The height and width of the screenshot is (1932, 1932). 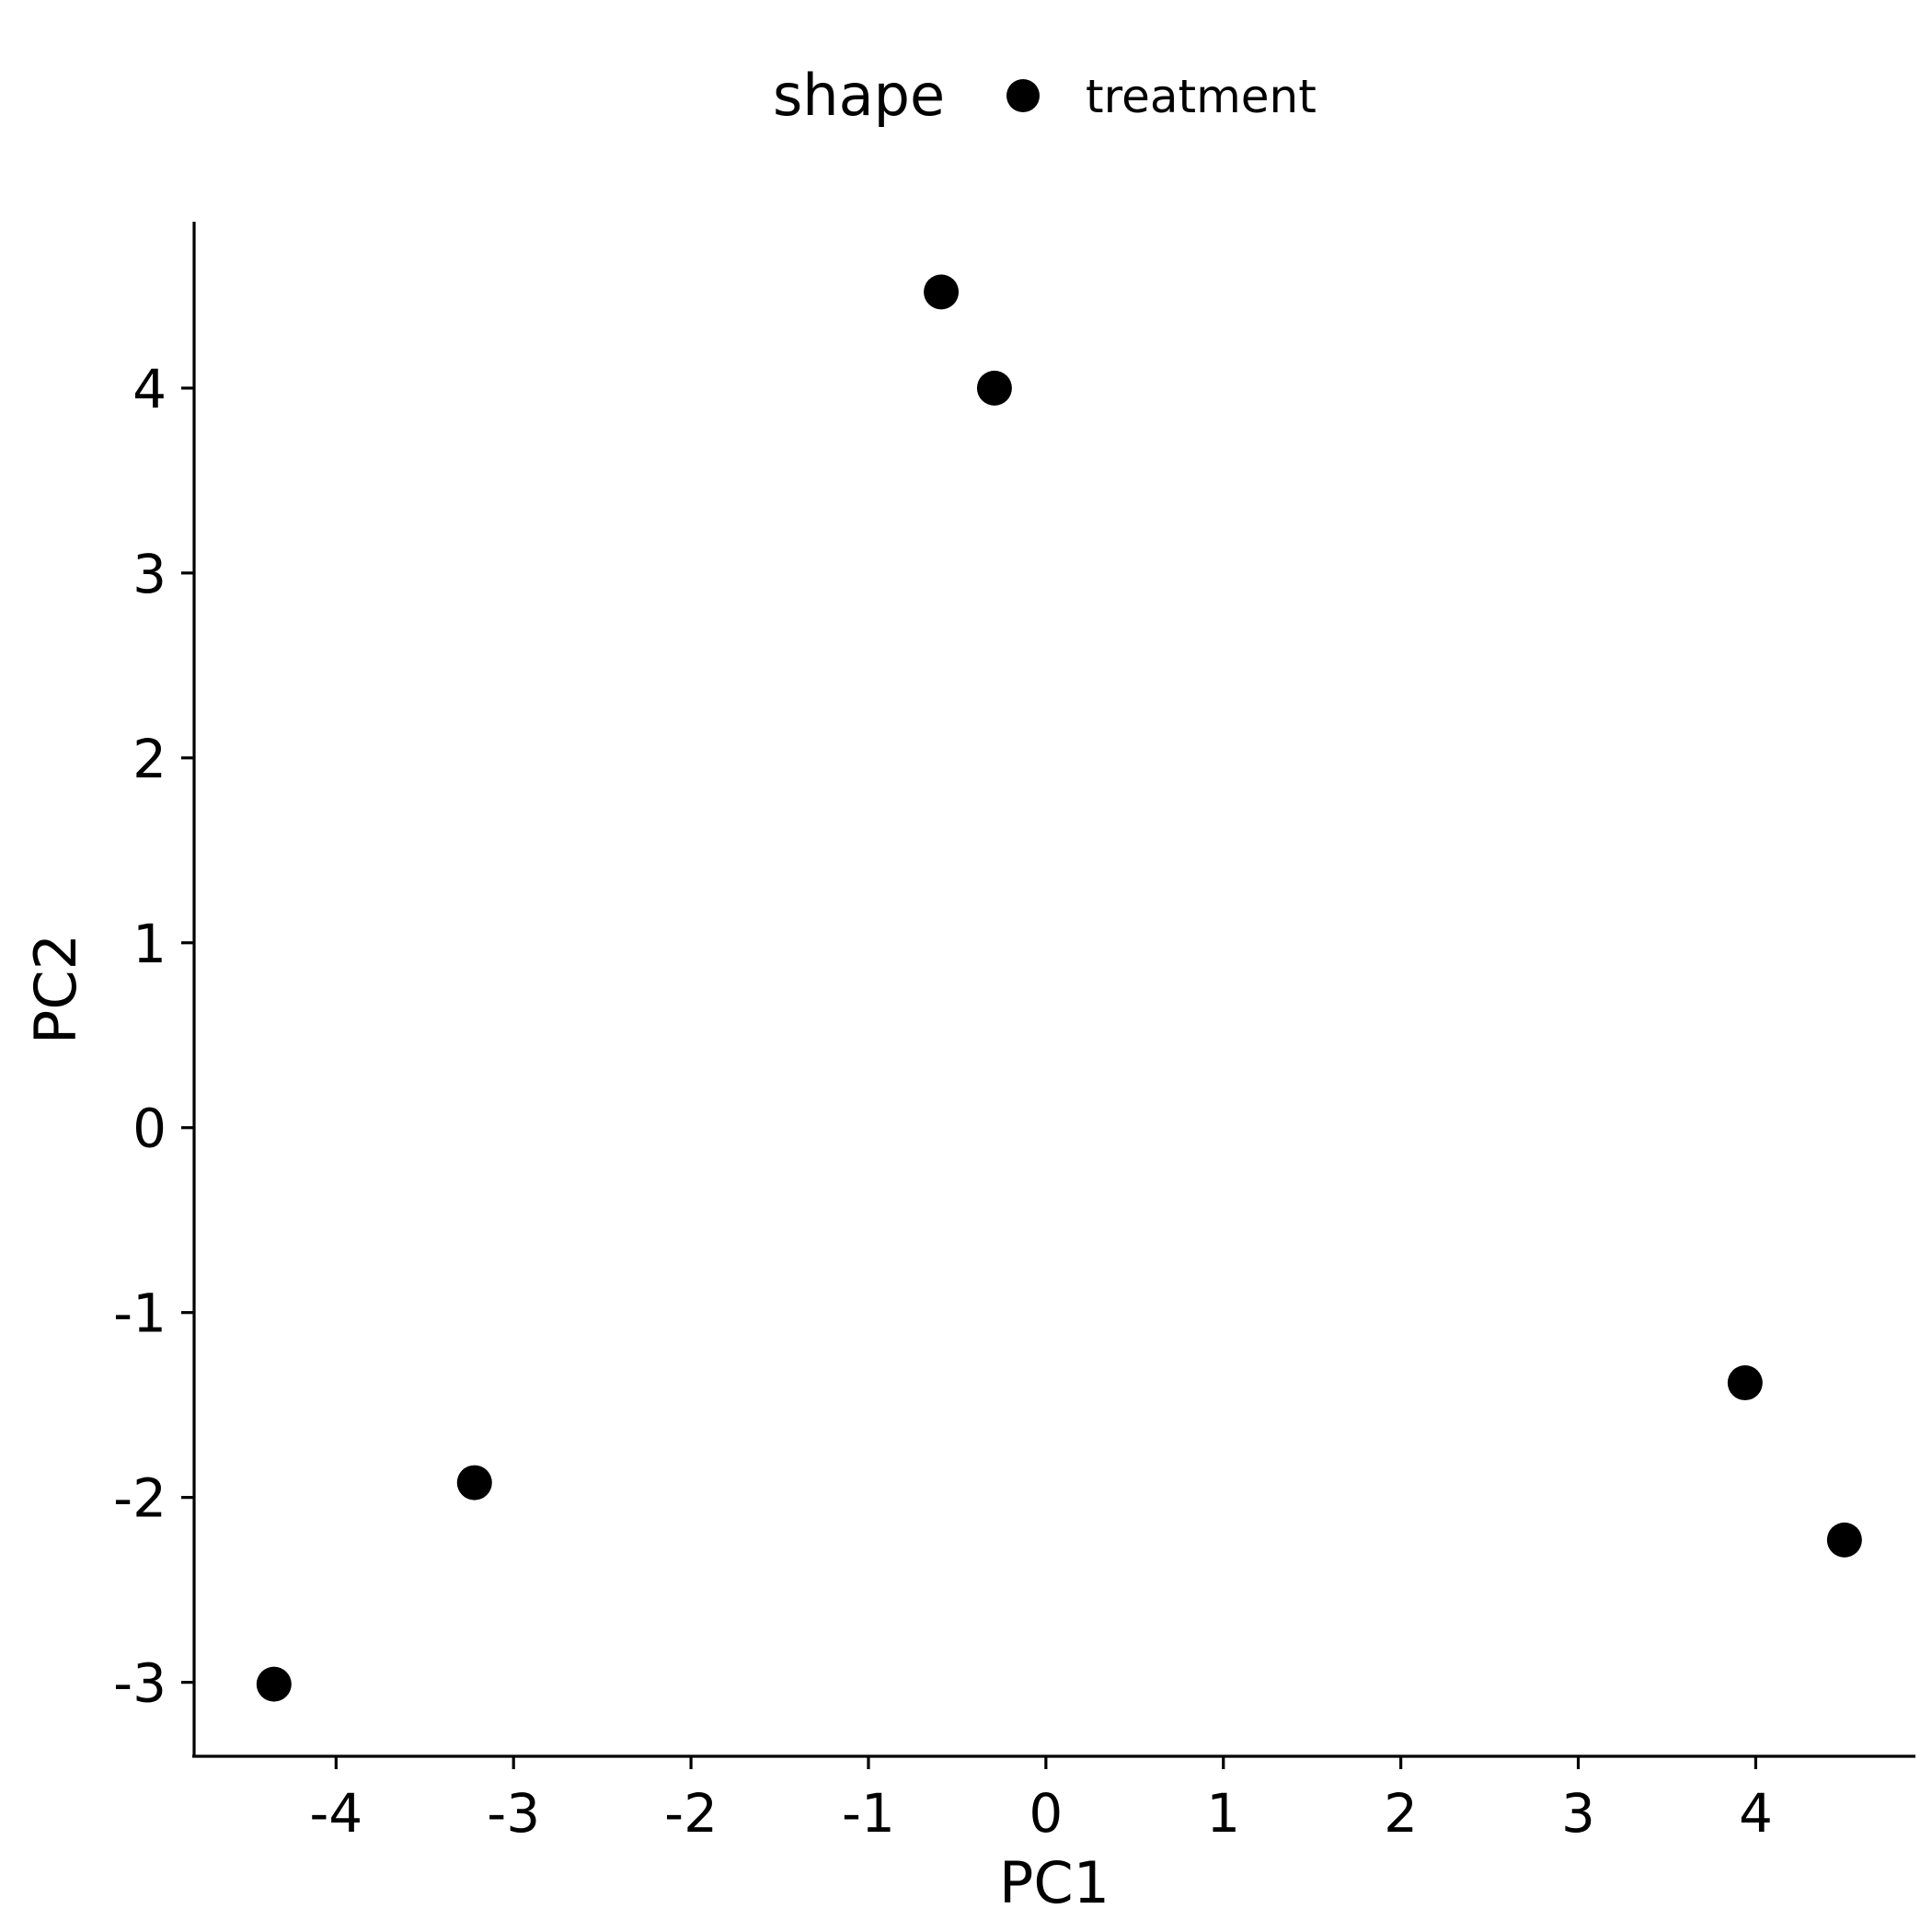 I want to click on x-tick-label: 1, so click(x=1223, y=1813).